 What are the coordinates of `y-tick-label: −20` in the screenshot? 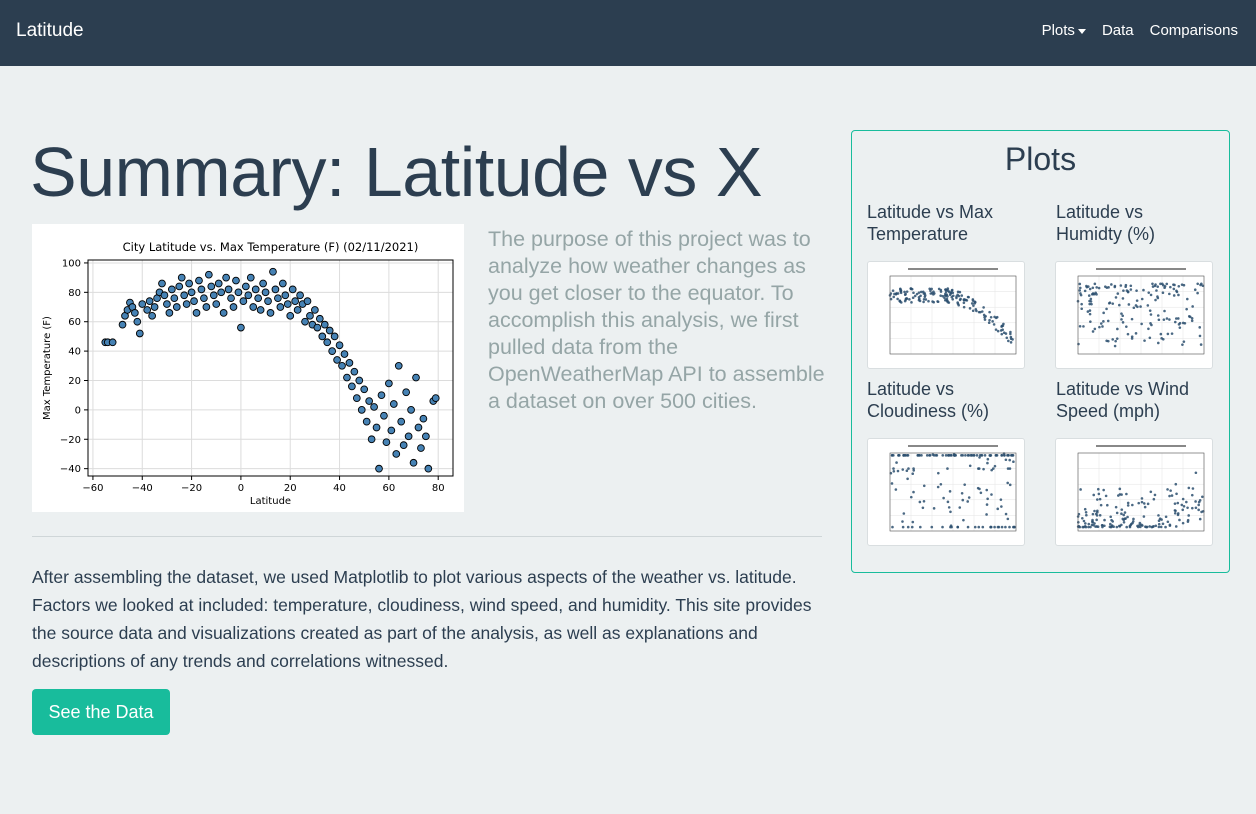 It's located at (70, 440).